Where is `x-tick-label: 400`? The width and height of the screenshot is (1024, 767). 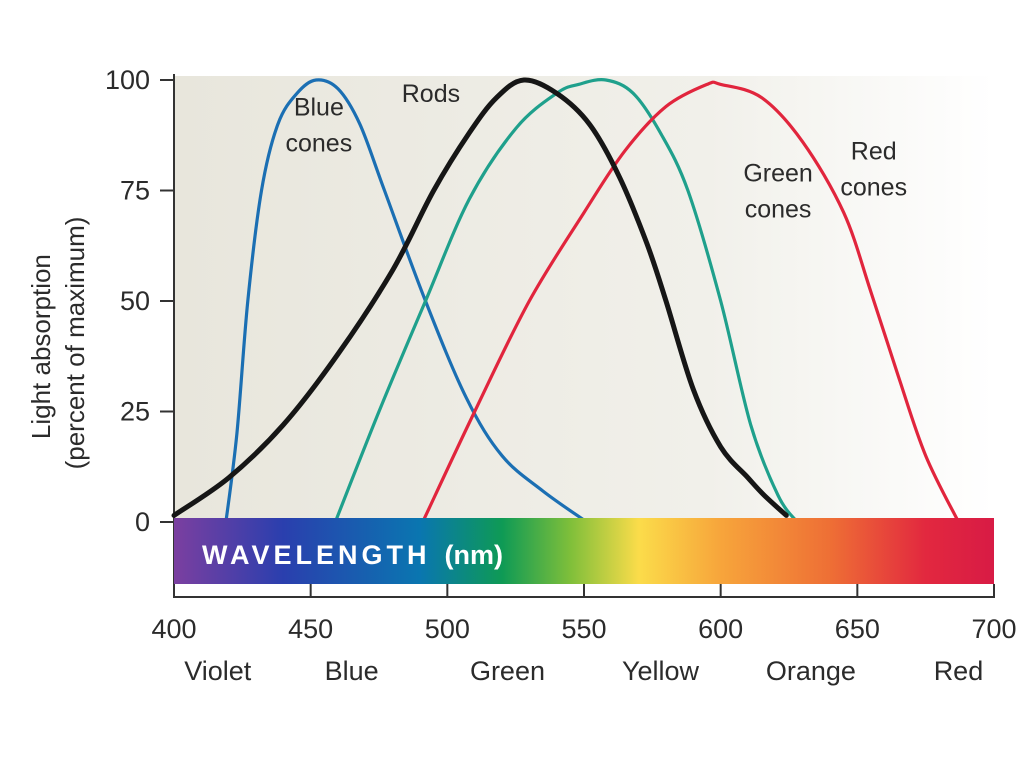 x-tick-label: 400 is located at coordinates (173, 629).